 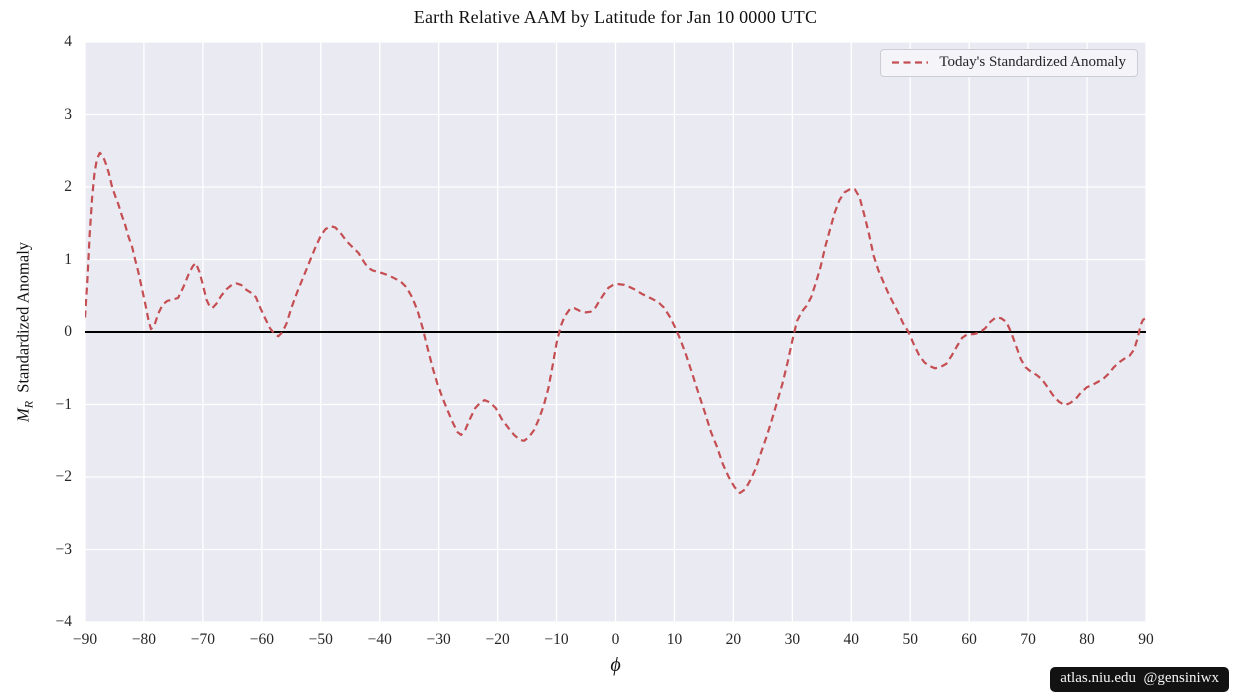 I want to click on x-tick-label: 60, so click(x=969, y=639).